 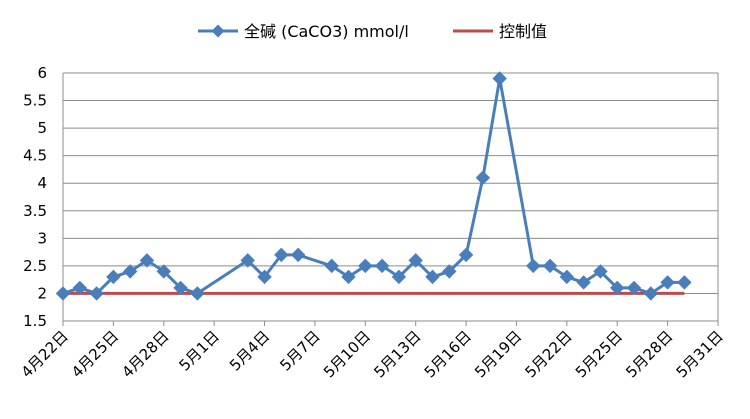 I want to click on x-tick-label: 5月4日, so click(x=249, y=350).